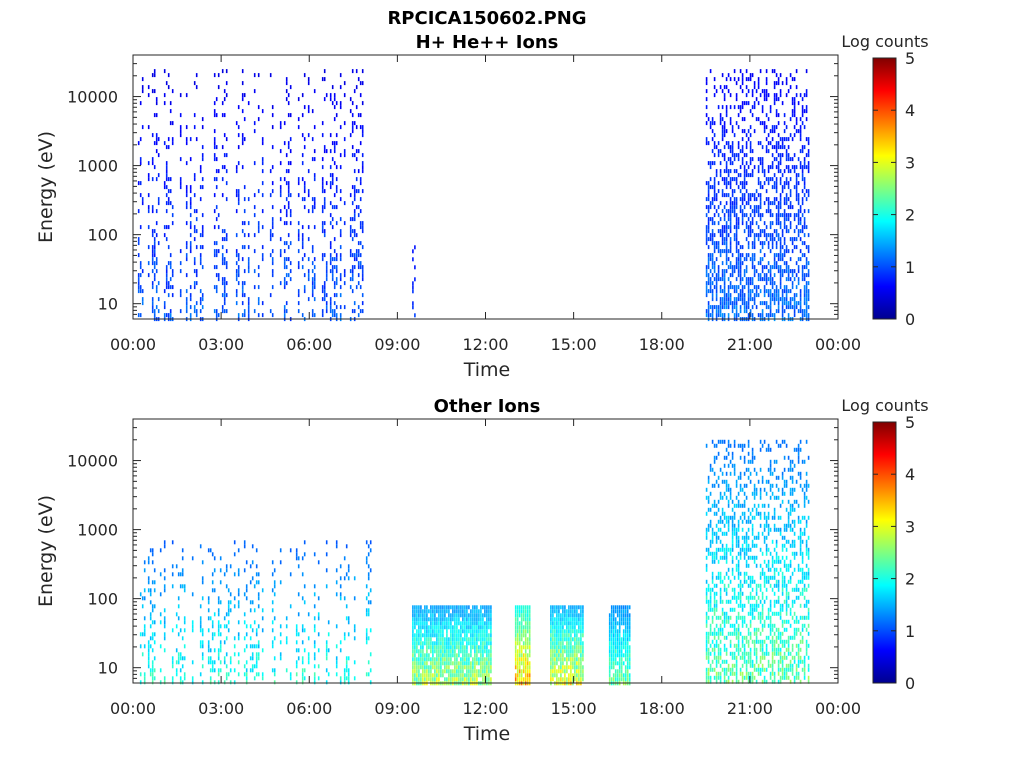 Image resolution: width=1024 pixels, height=768 pixels. Describe the element at coordinates (910, 319) in the screenshot. I see `colorbar-tick-label: 0` at that location.